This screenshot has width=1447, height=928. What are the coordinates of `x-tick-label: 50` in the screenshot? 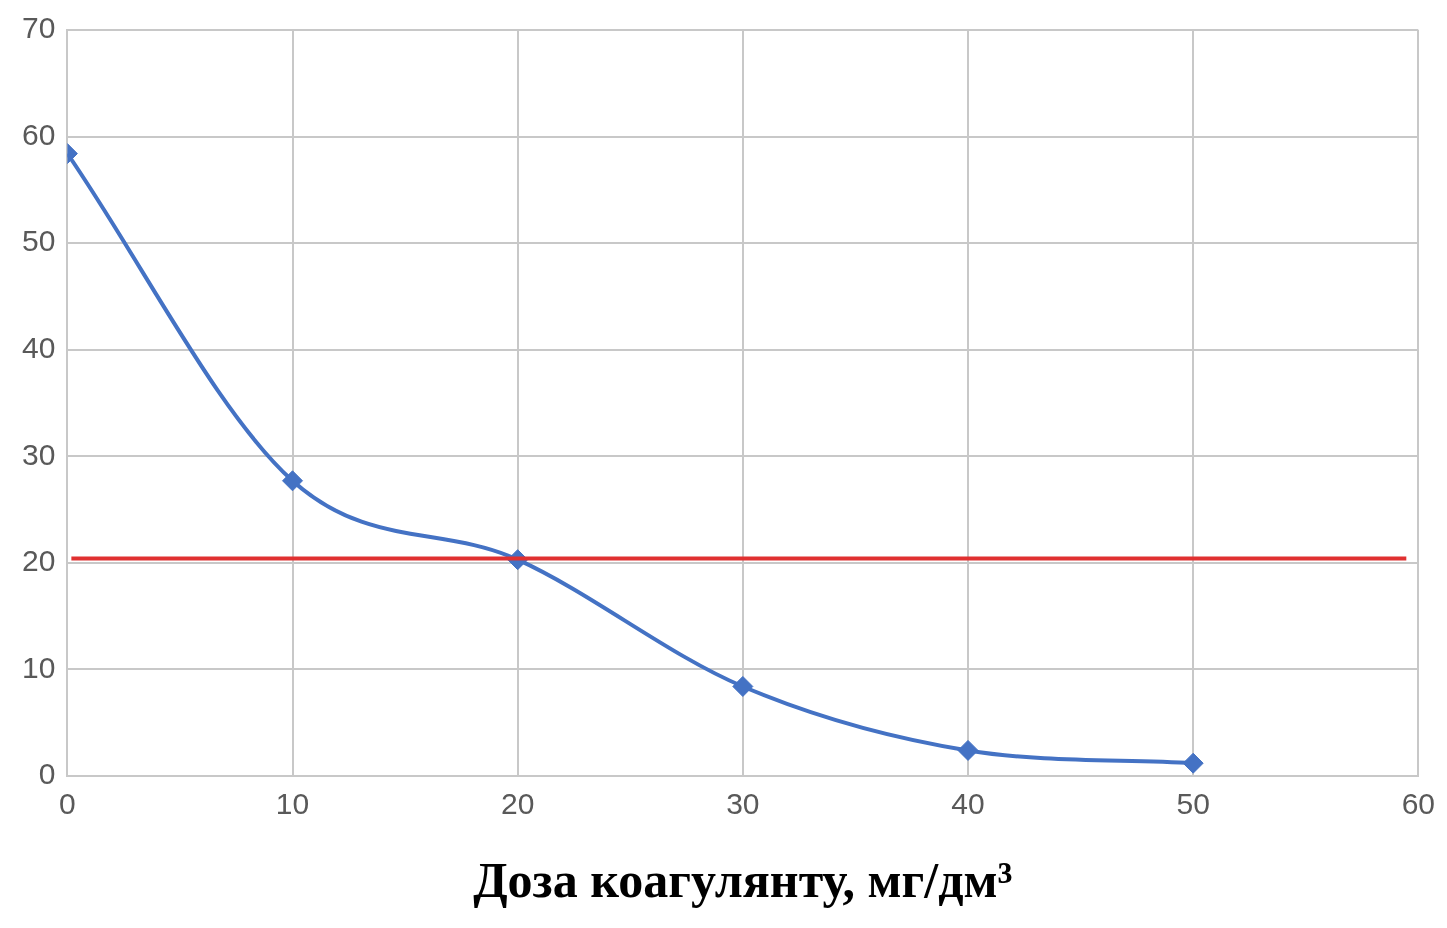 It's located at (1193, 804).